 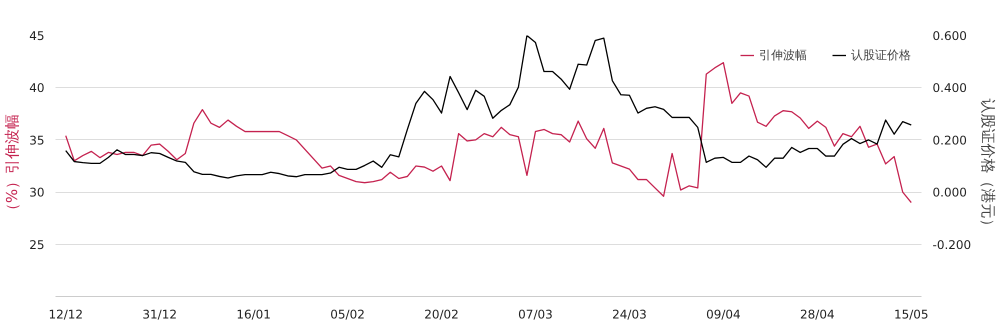 I want to click on y2-tick-label: 0.200, so click(x=949, y=140).